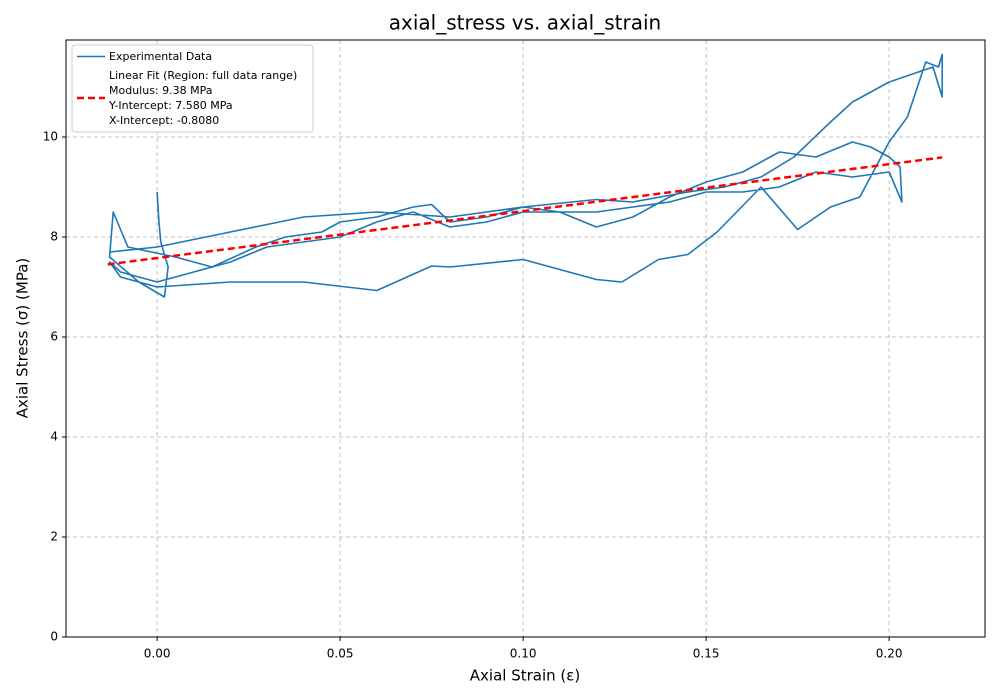 This screenshot has height=700, width=1000. Describe the element at coordinates (161, 56) in the screenshot. I see `legend-label: Experimental Data` at that location.